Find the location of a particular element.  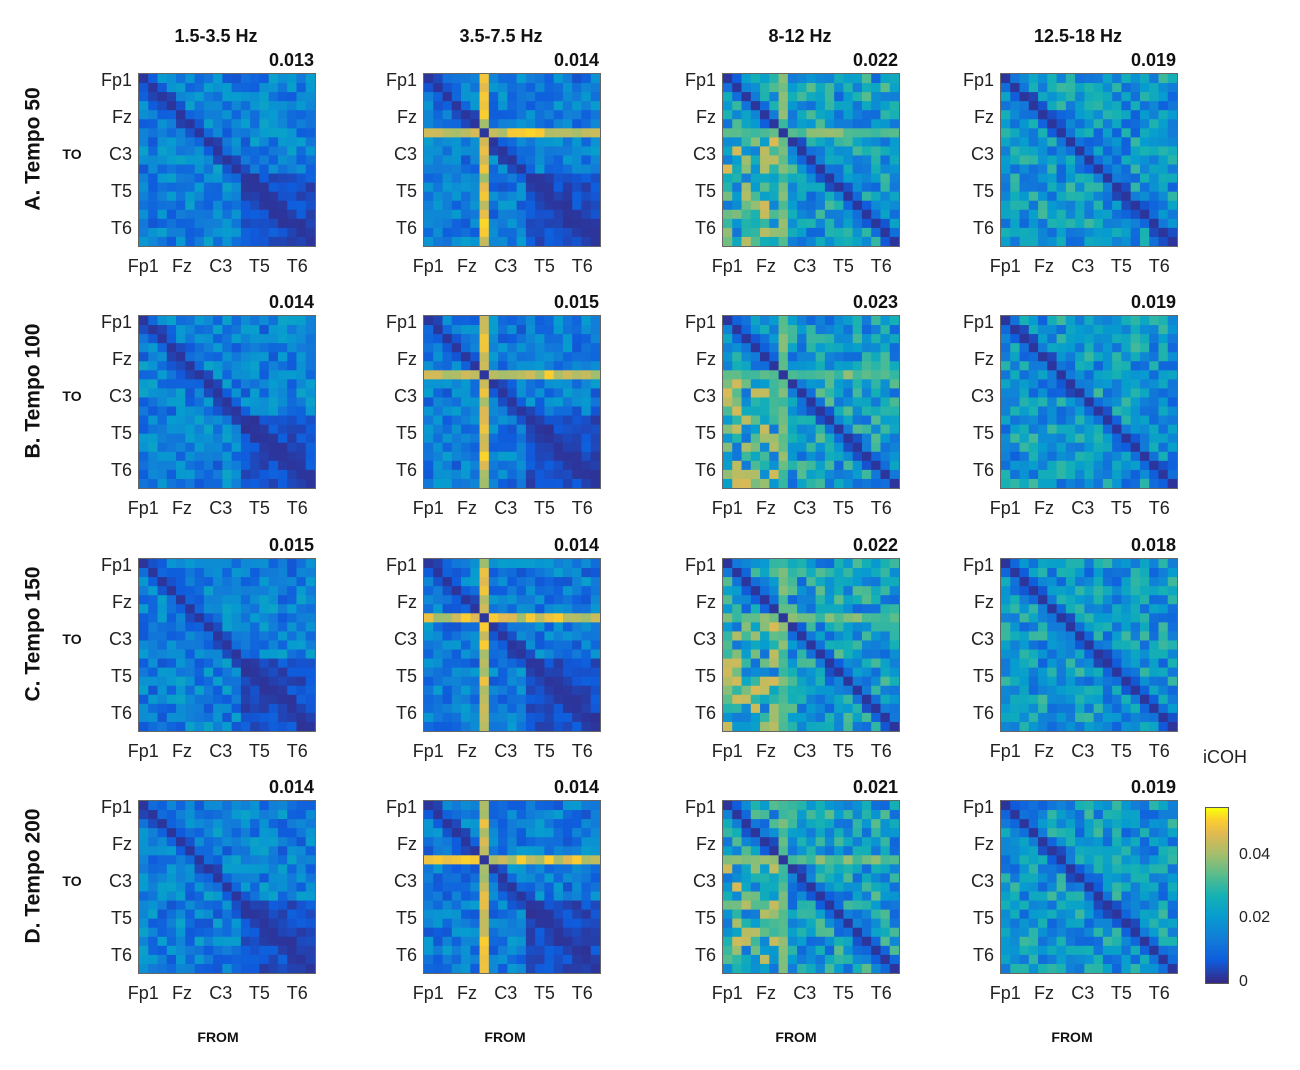

x-tick-0-2-0: Fp1 is located at coordinates (727, 266).